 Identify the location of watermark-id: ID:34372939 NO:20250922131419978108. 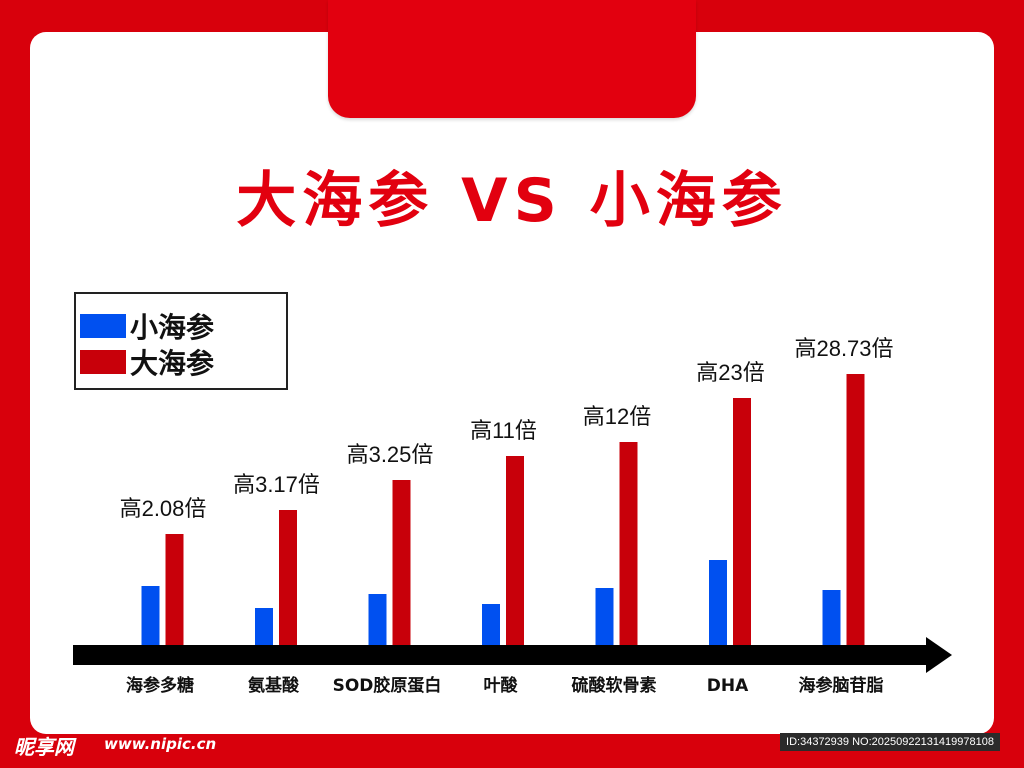
(890, 742).